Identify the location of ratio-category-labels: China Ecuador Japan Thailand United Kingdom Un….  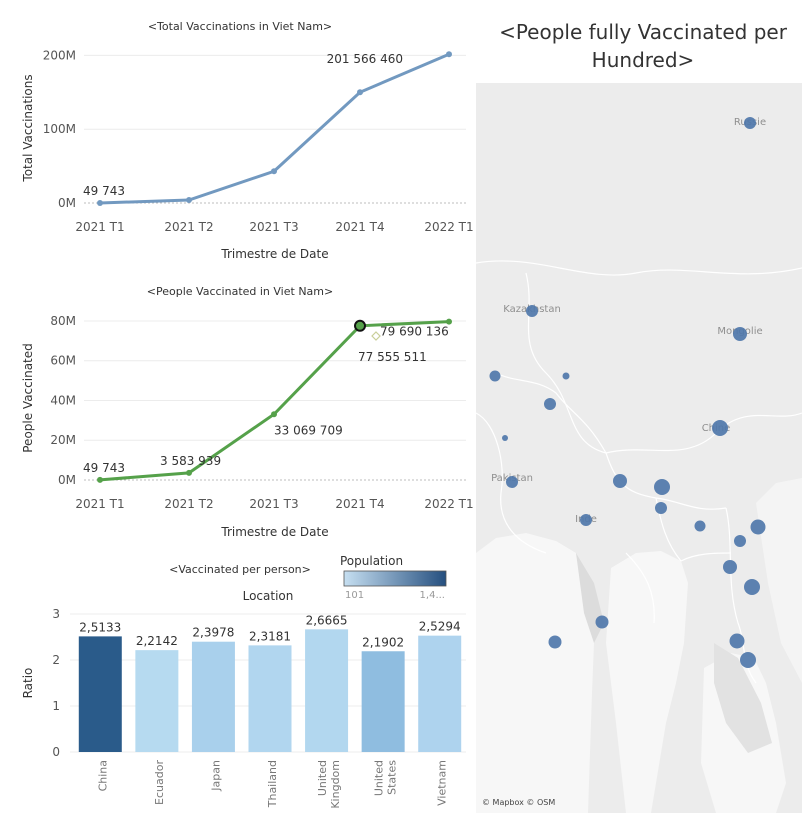
(272, 784).